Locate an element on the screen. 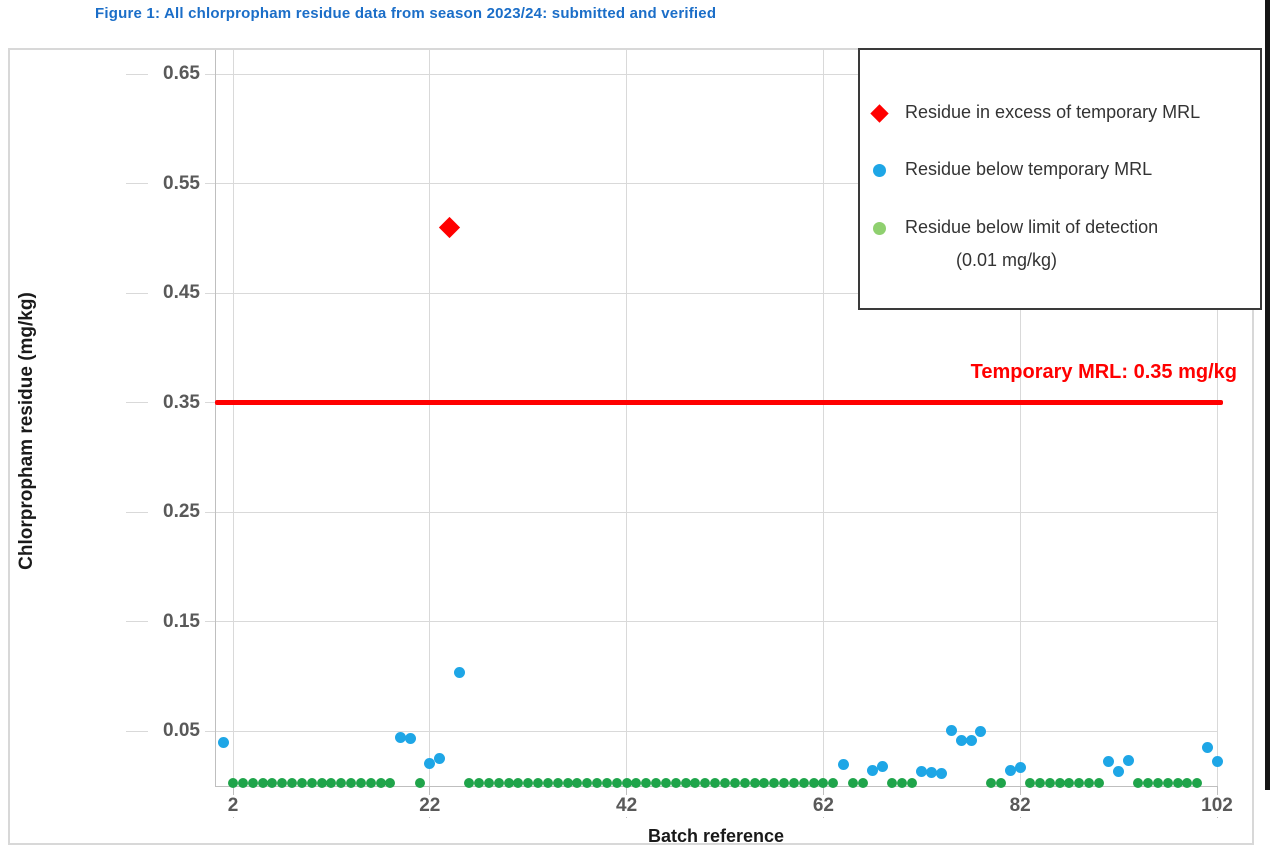 This screenshot has height=855, width=1270. x-tick-label: 42 is located at coordinates (626, 806).